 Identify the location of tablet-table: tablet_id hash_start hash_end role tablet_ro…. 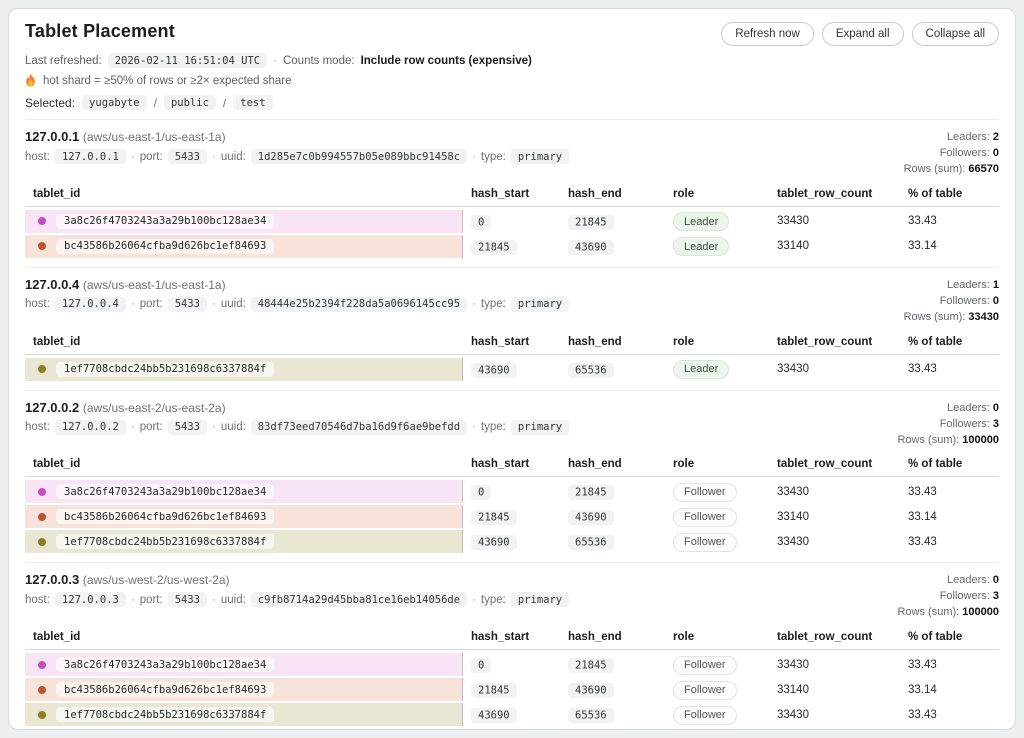
(512, 223).